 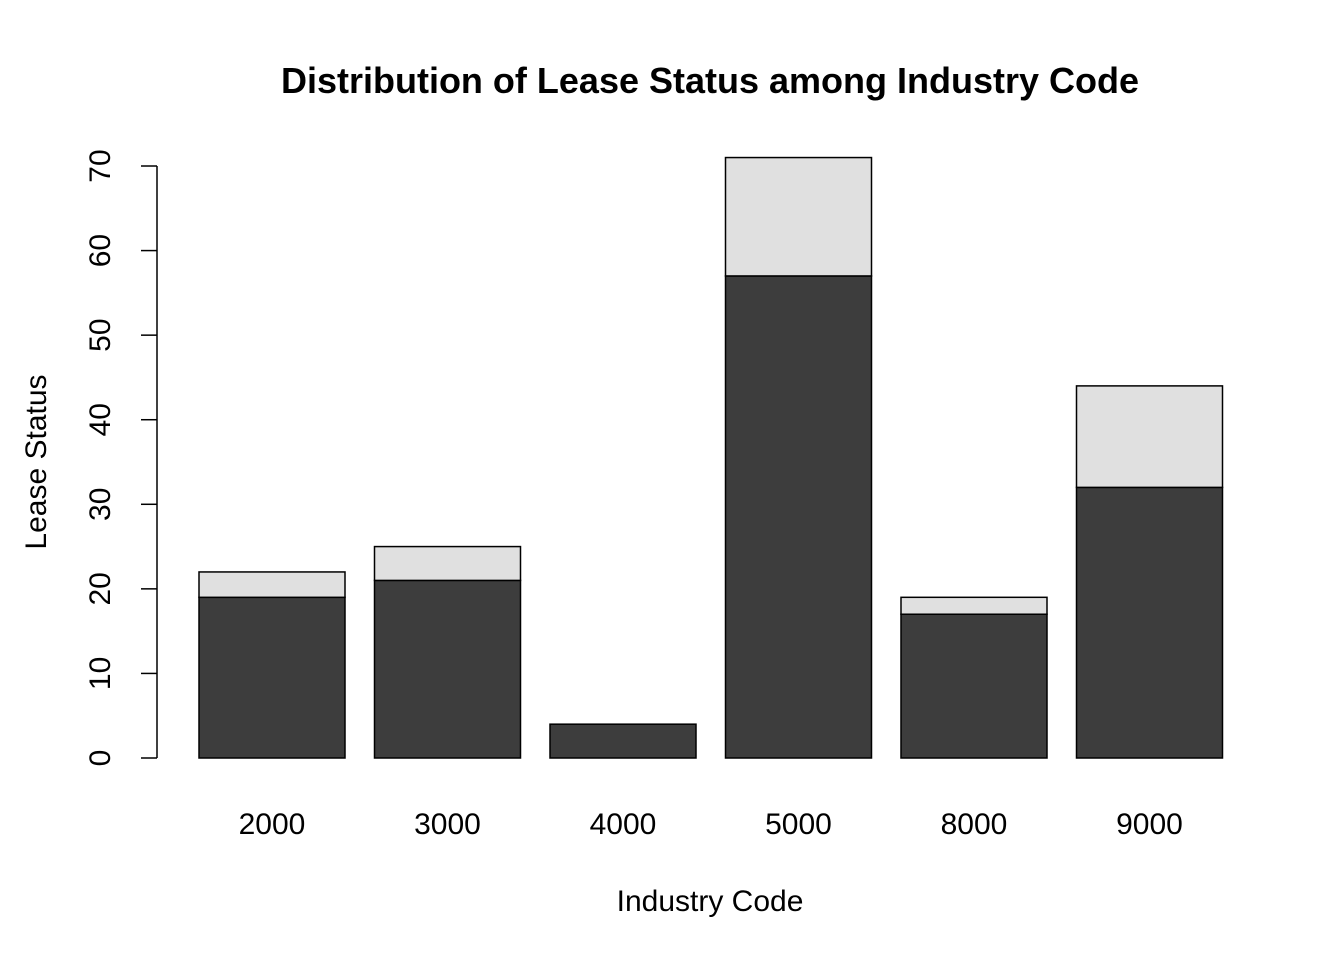 What do you see at coordinates (100, 758) in the screenshot?
I see `y-tick-label: 0` at bounding box center [100, 758].